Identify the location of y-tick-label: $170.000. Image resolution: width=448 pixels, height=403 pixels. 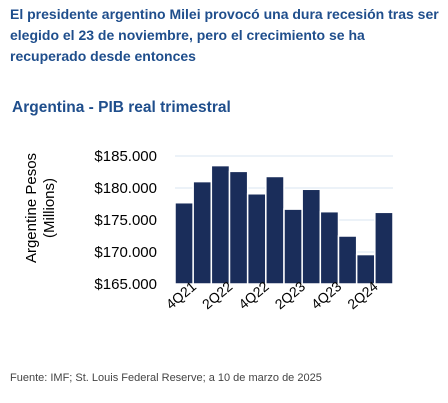
(125, 252).